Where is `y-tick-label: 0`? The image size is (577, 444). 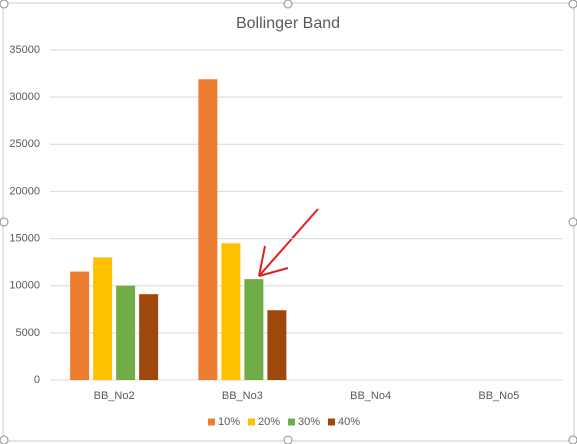
y-tick-label: 0 is located at coordinates (37, 380).